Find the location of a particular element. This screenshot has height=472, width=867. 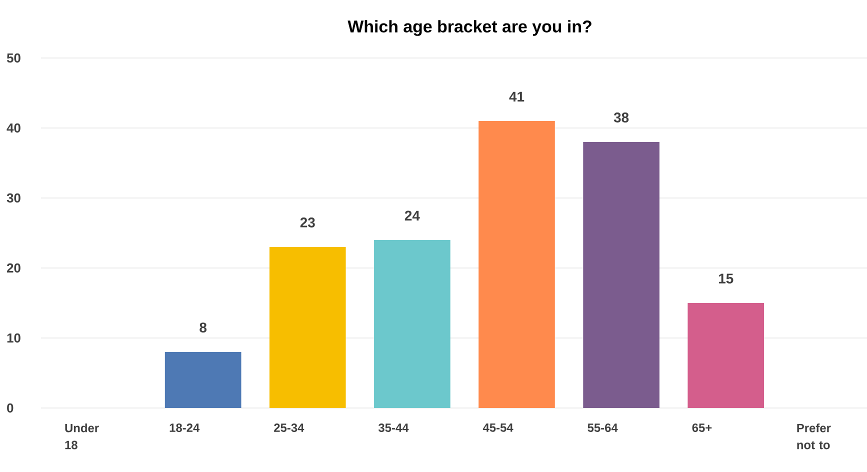

y-tick-label: 30 is located at coordinates (13, 198).